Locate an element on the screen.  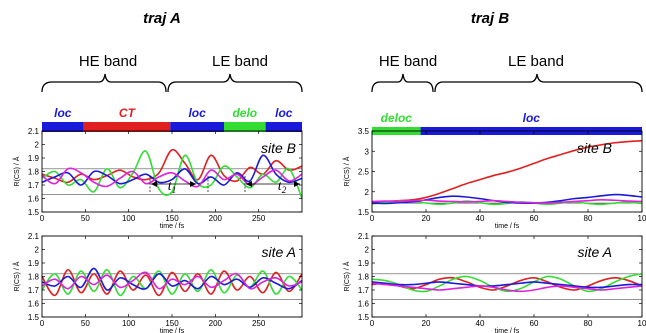
segment-label-4: delo is located at coordinates (244, 113).